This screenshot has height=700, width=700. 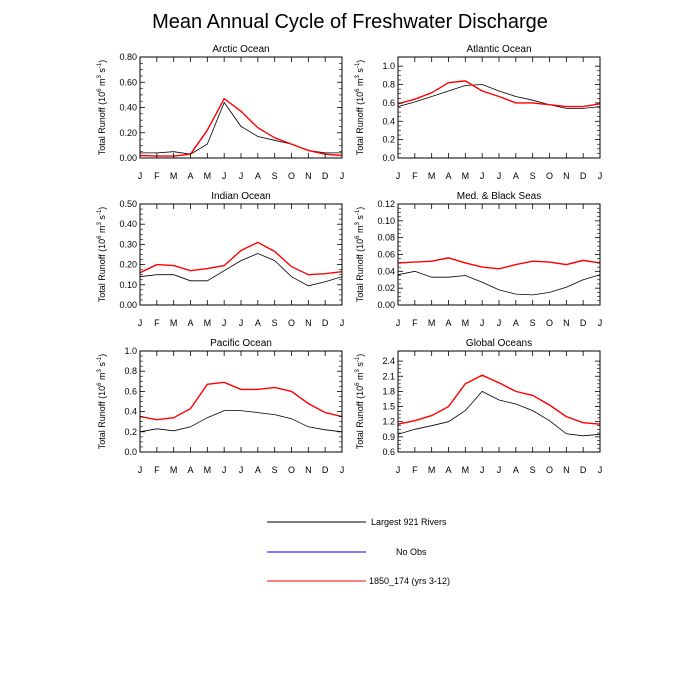 I want to click on y-tick-label: 0.2, so click(x=130, y=432).